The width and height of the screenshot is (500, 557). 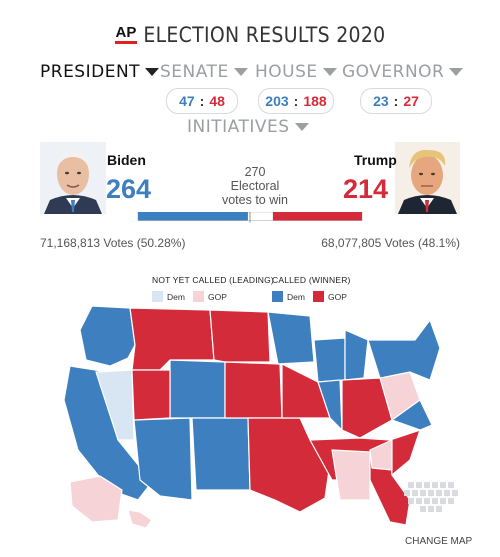 I want to click on senate-tally: 47 : 48, so click(x=202, y=101).